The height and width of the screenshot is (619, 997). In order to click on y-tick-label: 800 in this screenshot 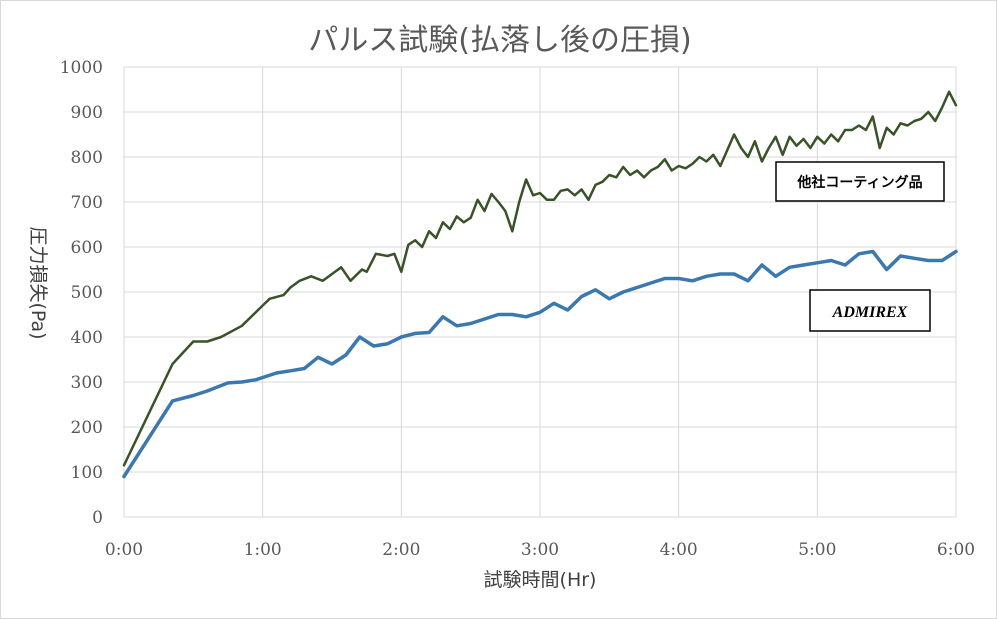, I will do `click(87, 158)`.